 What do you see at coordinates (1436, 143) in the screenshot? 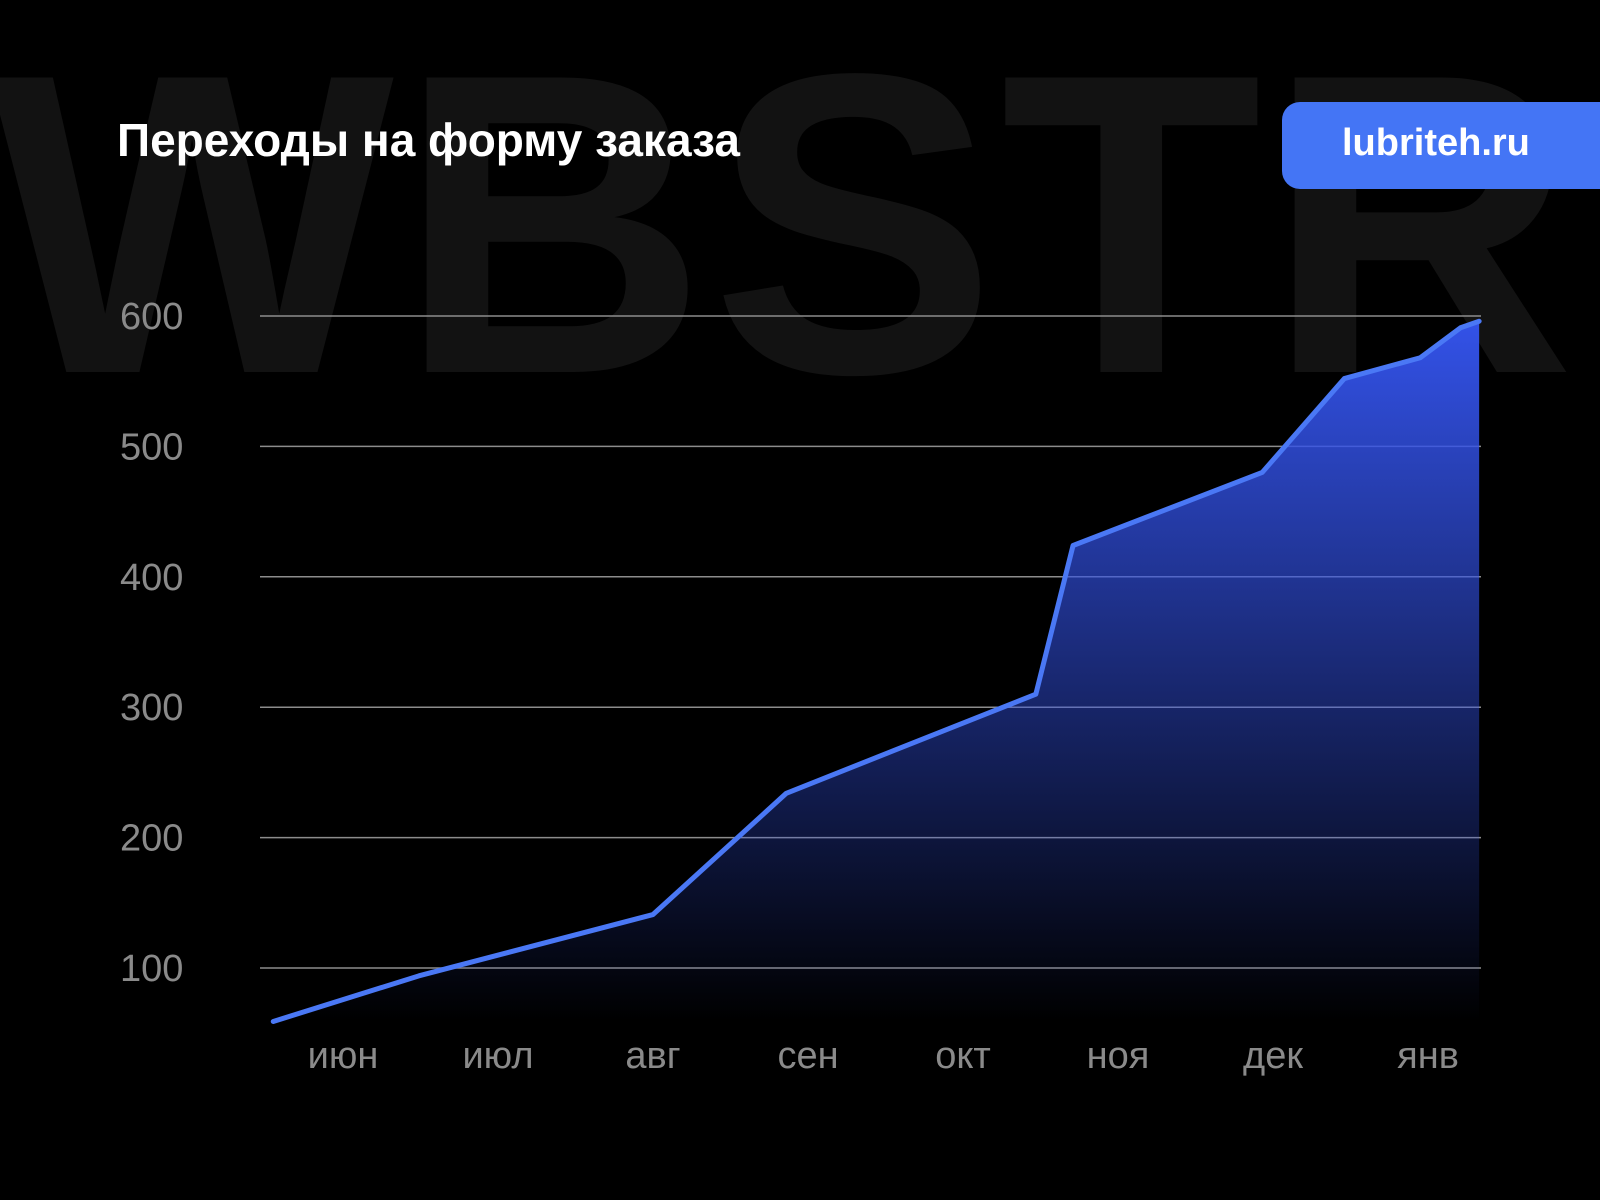
I see `site-badge-label: lubriteh.ru` at bounding box center [1436, 143].